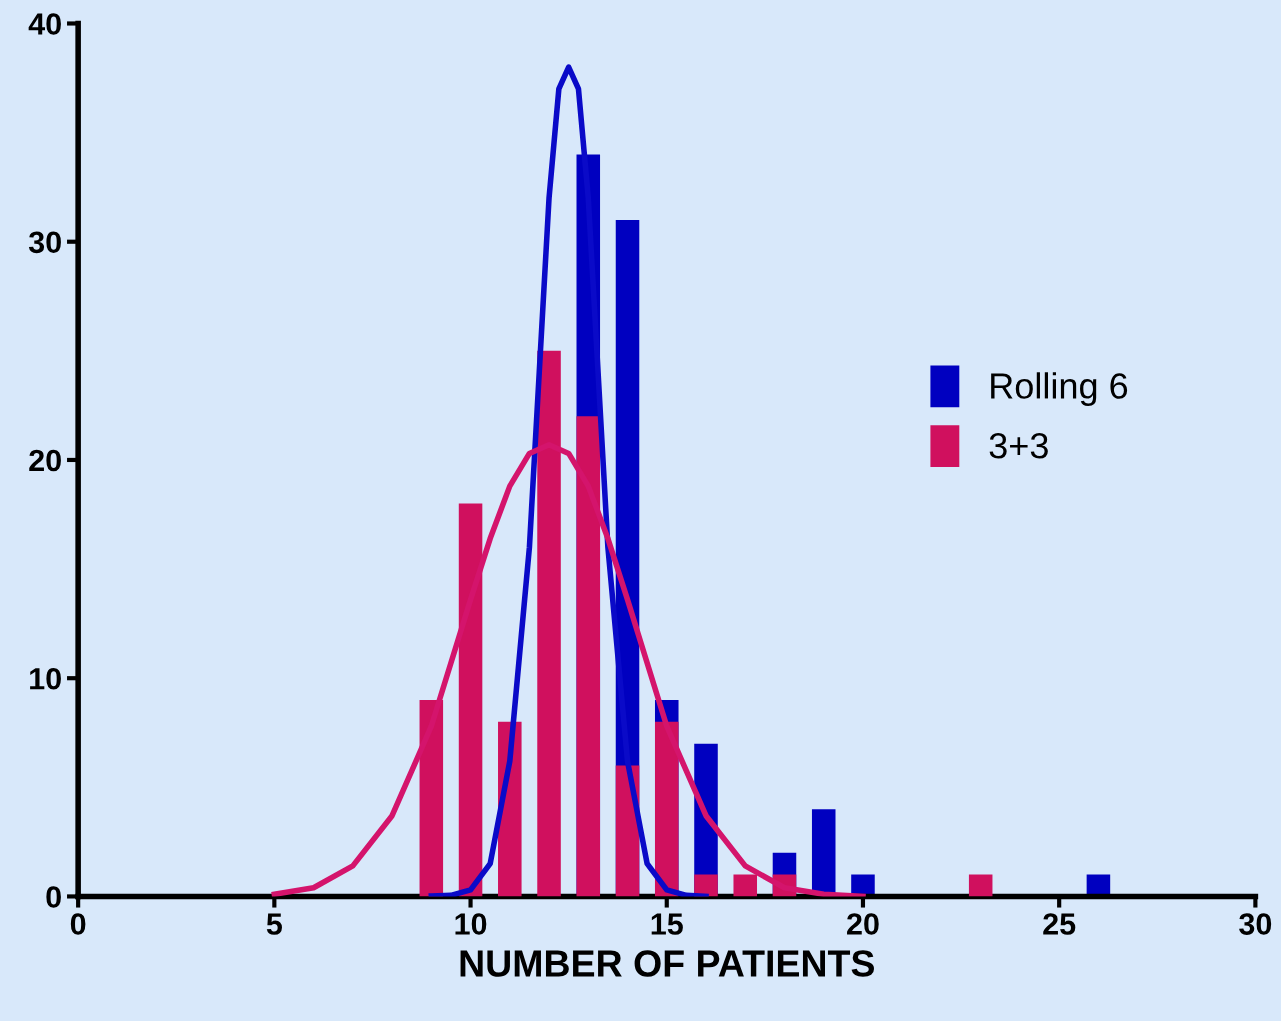 This screenshot has width=1281, height=1021. What do you see at coordinates (1018, 445) in the screenshot?
I see `legend-label: 3+3` at bounding box center [1018, 445].